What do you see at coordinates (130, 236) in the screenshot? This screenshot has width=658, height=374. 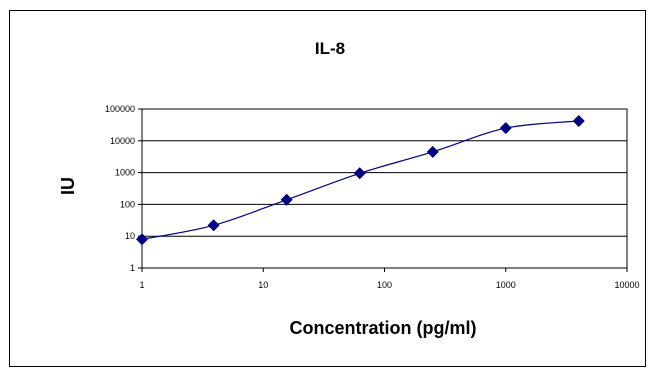 I see `y-tick-label: 10` at bounding box center [130, 236].